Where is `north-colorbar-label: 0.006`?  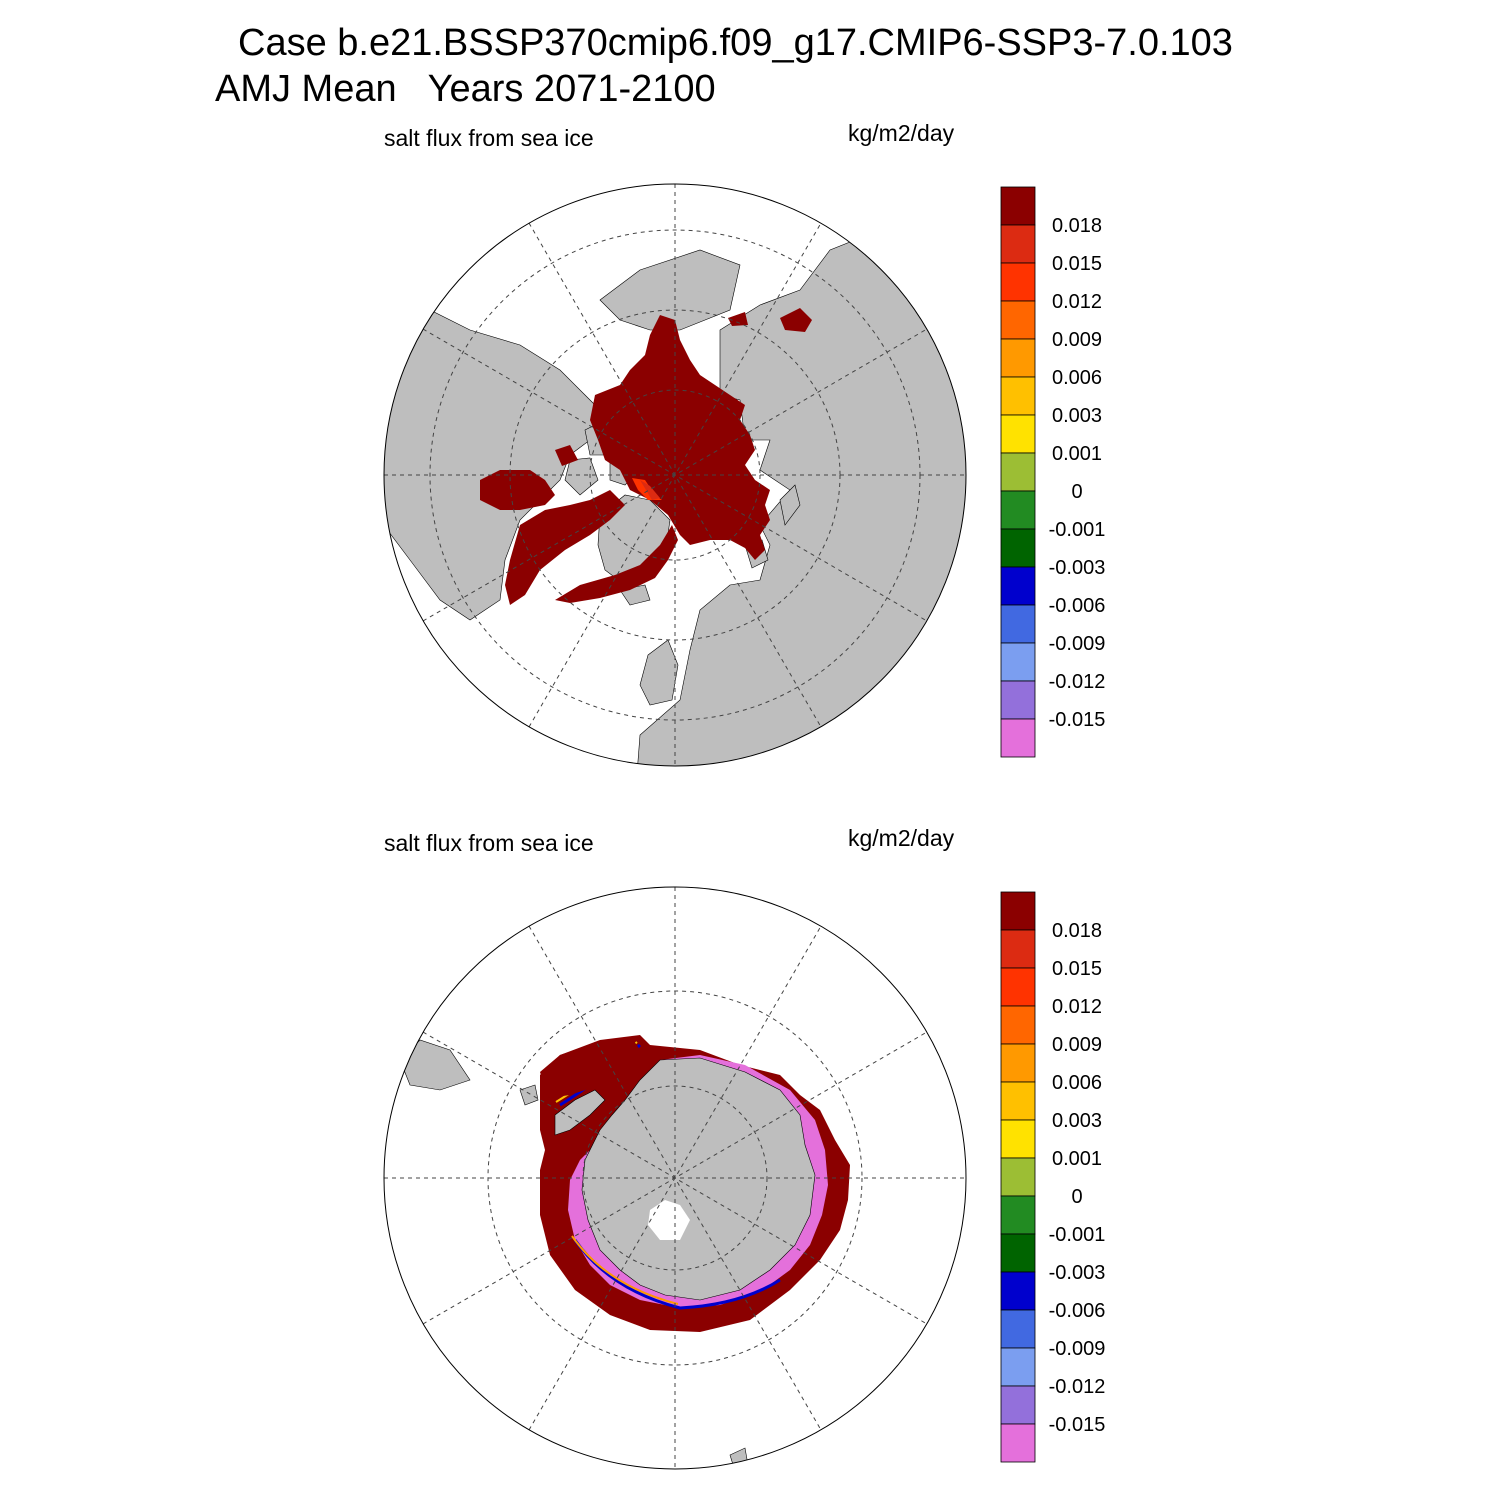 north-colorbar-label: 0.006 is located at coordinates (1077, 378).